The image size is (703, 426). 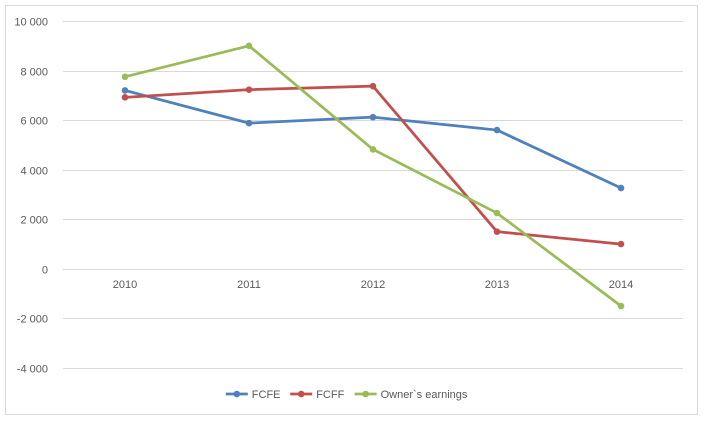 What do you see at coordinates (424, 395) in the screenshot?
I see `legend-label: Owner`s earnings` at bounding box center [424, 395].